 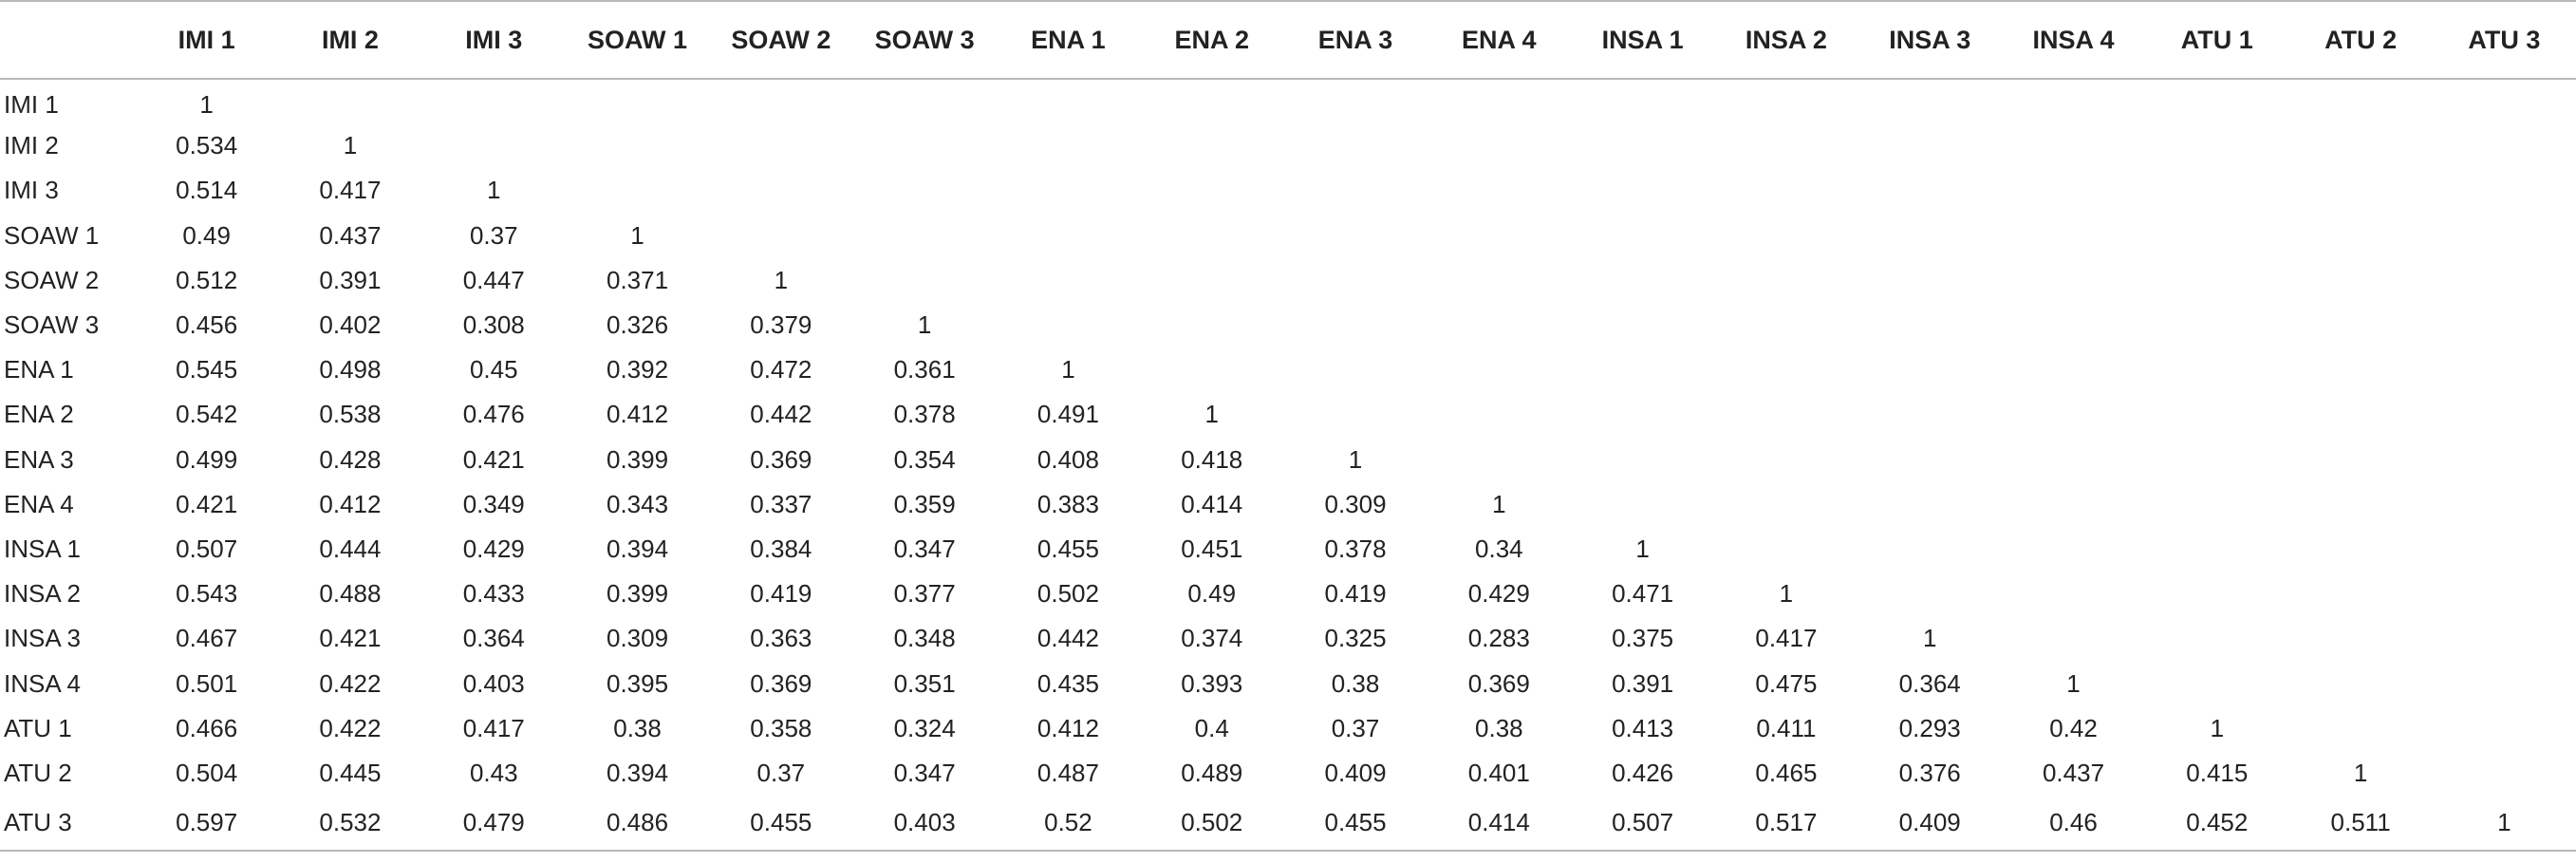 What do you see at coordinates (1643, 772) in the screenshot?
I see `correlation-cell: 0.426` at bounding box center [1643, 772].